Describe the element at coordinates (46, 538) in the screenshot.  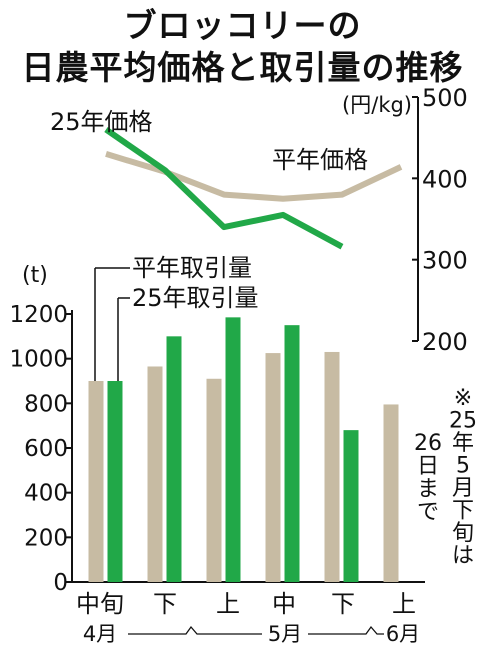
I see `bar-y-tick-label: 200` at that location.